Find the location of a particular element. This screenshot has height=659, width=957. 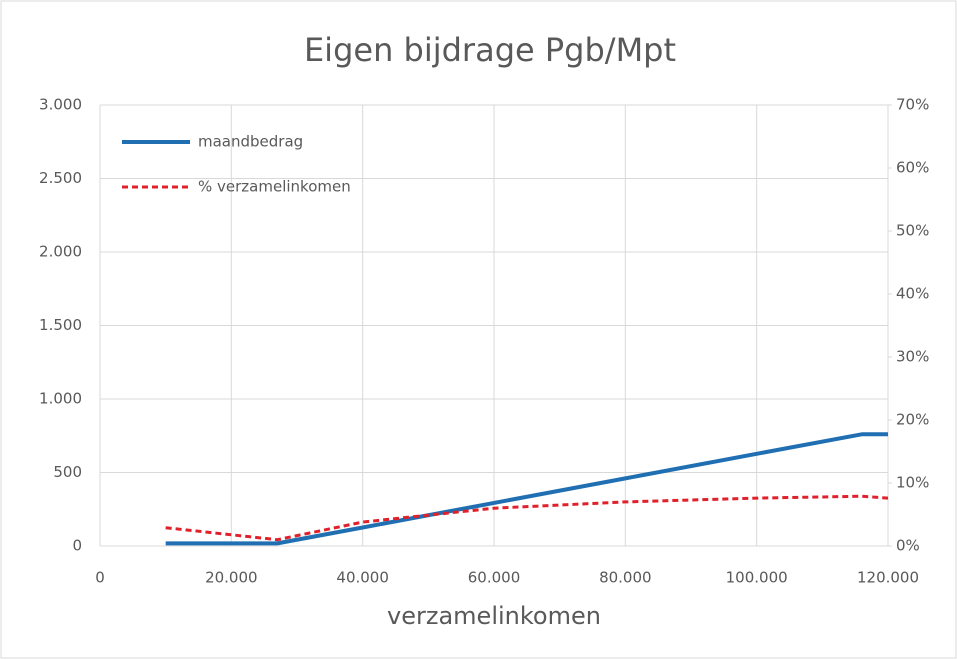

x-tick-label: 120.000 is located at coordinates (888, 578).